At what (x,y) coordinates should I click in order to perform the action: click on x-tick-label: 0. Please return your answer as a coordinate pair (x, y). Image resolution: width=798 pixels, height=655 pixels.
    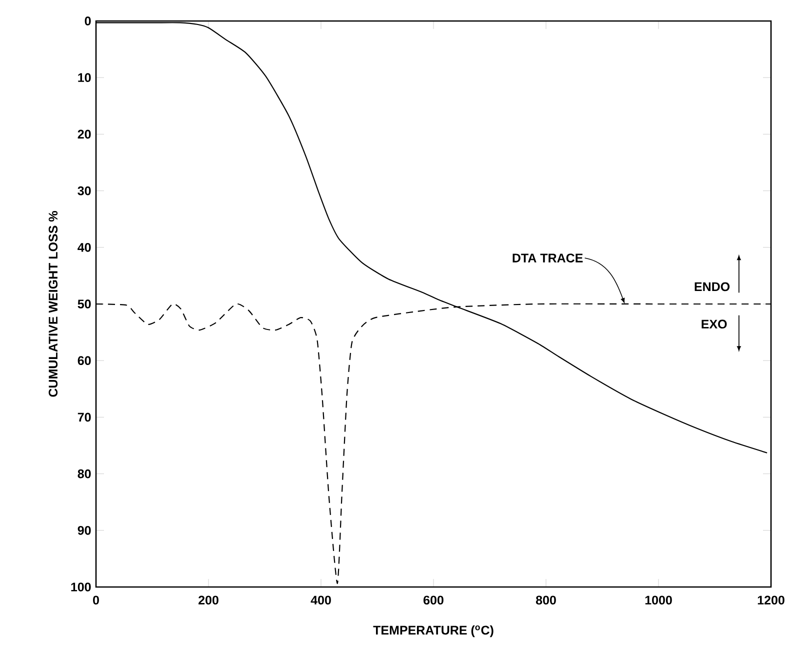
    Looking at the image, I should click on (96, 600).